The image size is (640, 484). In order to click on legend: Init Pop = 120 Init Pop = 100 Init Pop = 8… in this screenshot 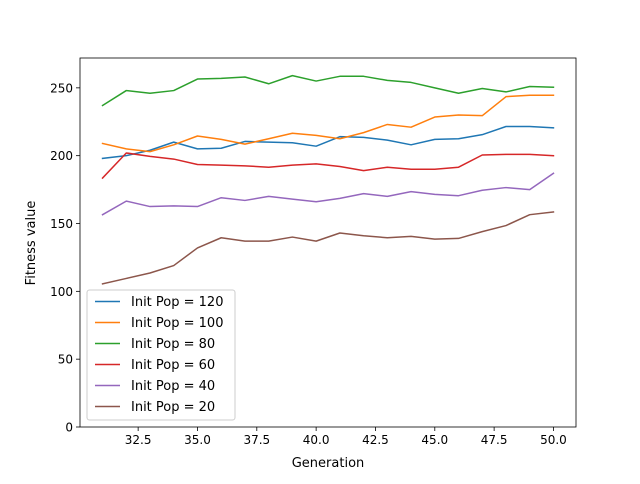, I will do `click(161, 355)`.